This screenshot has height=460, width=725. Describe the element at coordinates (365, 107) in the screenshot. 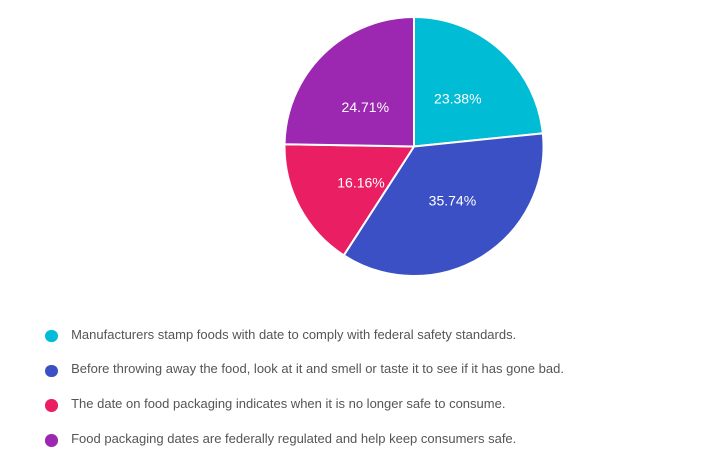

I see `svg-text: 24.71%` at that location.